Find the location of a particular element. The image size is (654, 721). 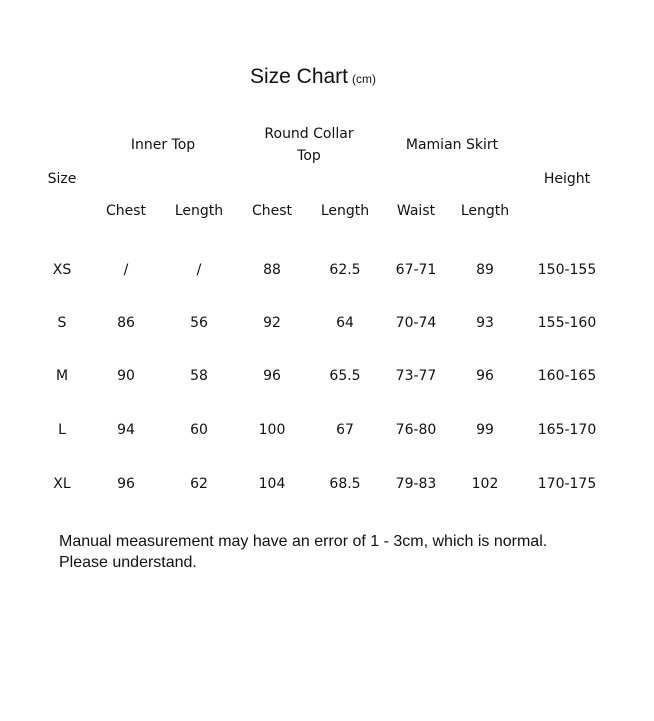

table-cell: 62.5 is located at coordinates (345, 270).